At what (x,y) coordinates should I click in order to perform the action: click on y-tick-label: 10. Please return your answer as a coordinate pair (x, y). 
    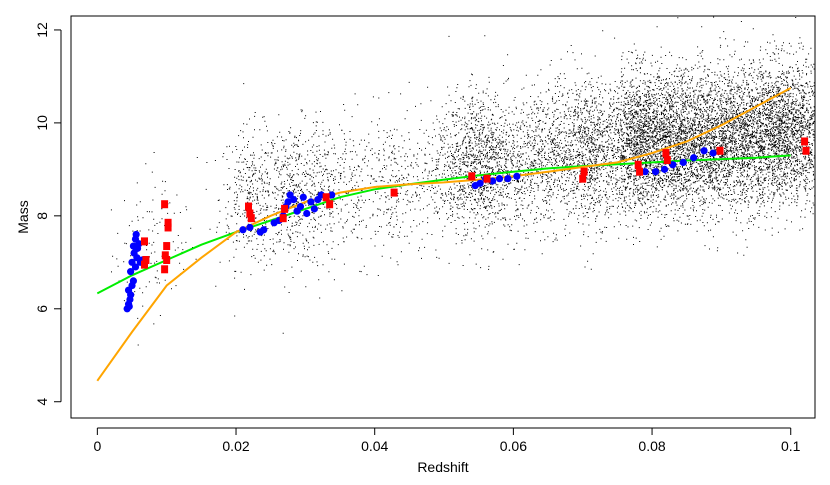
    Looking at the image, I should click on (42, 123).